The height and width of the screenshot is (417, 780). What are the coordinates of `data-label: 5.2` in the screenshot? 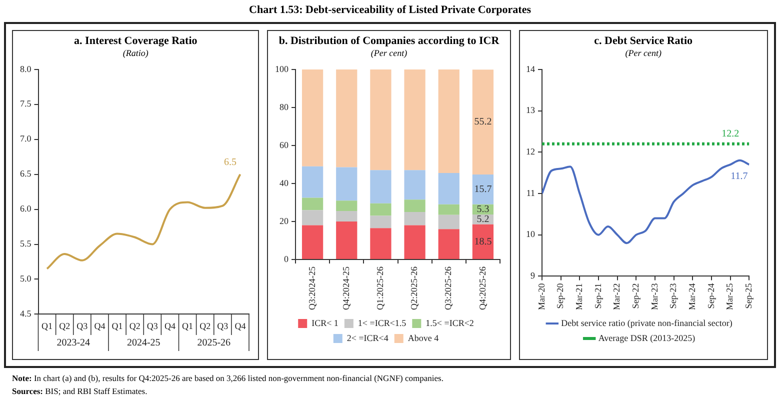 It's located at (483, 220).